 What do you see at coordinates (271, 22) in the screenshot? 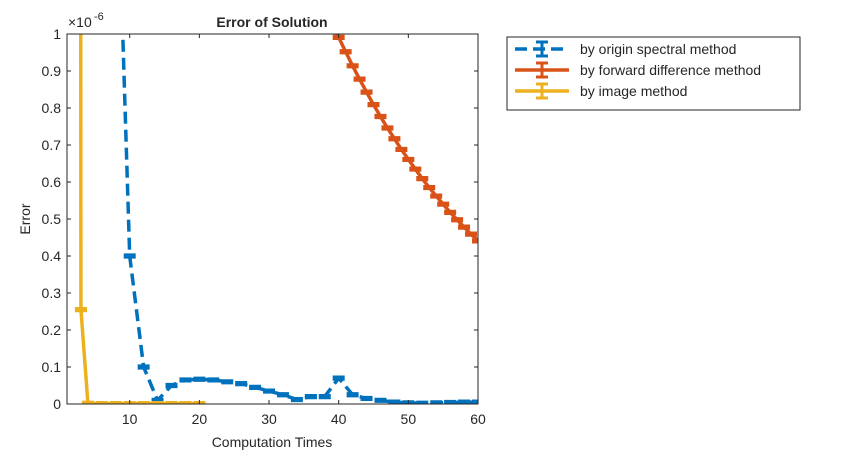
I see `chart-title: Error of Solution` at bounding box center [271, 22].